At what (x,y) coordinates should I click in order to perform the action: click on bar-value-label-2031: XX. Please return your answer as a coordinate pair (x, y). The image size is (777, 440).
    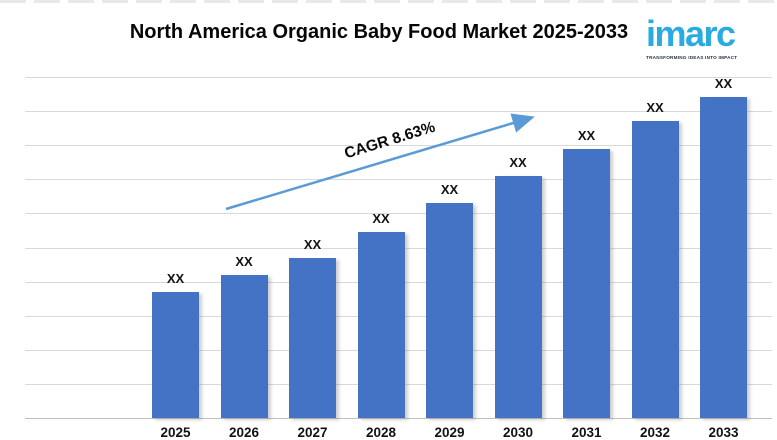
    Looking at the image, I should click on (586, 135).